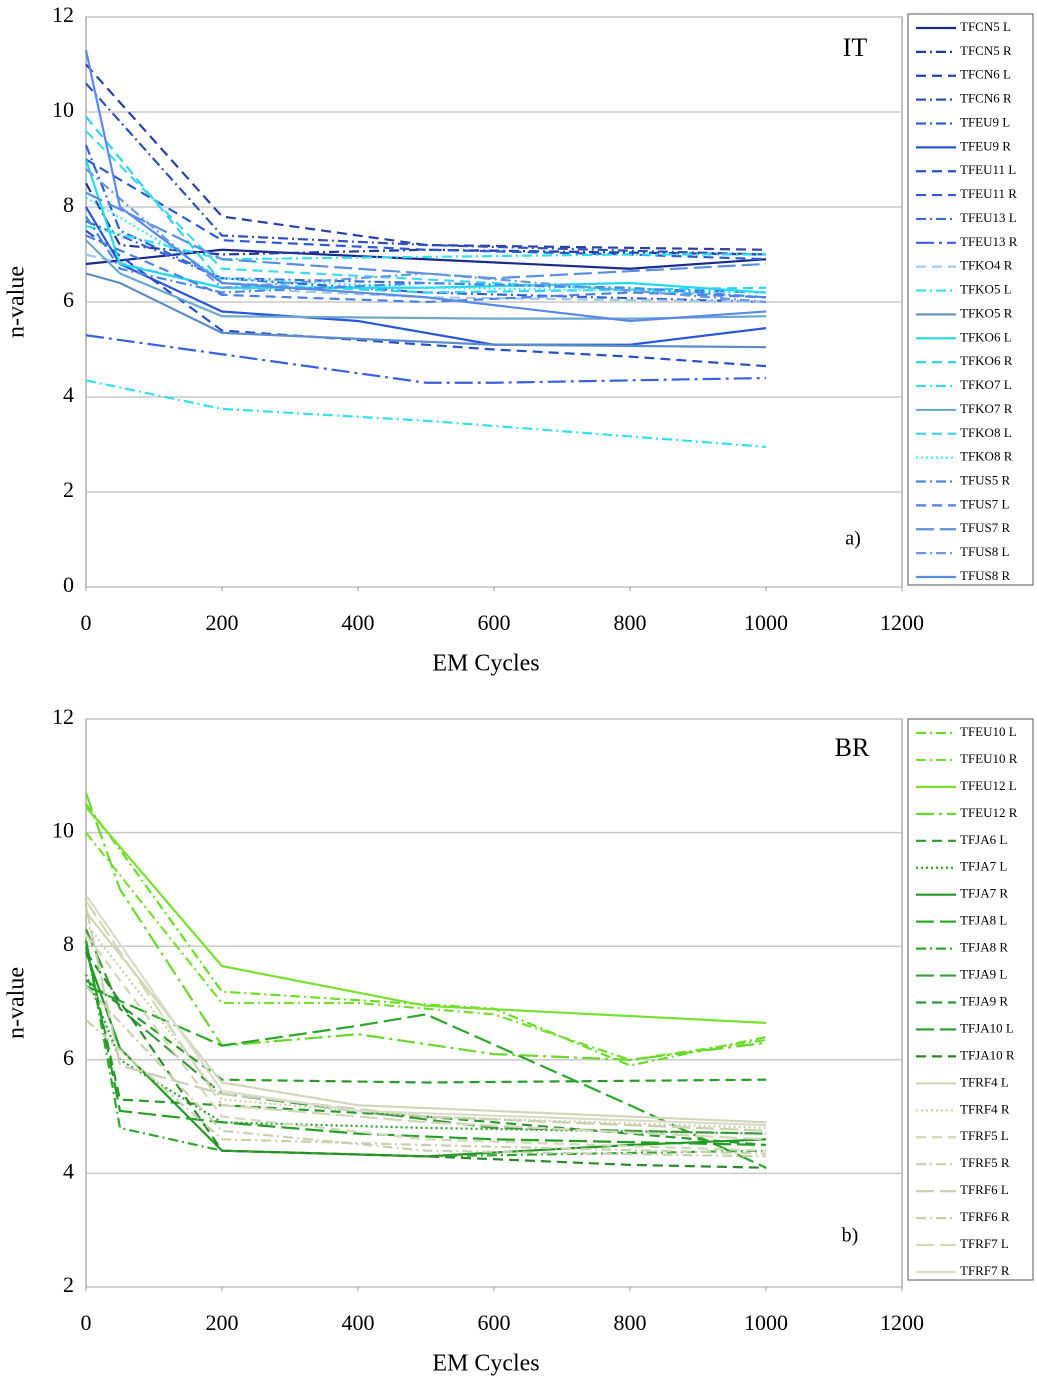  I want to click on legend-label: TFJA8 R, so click(984, 947).